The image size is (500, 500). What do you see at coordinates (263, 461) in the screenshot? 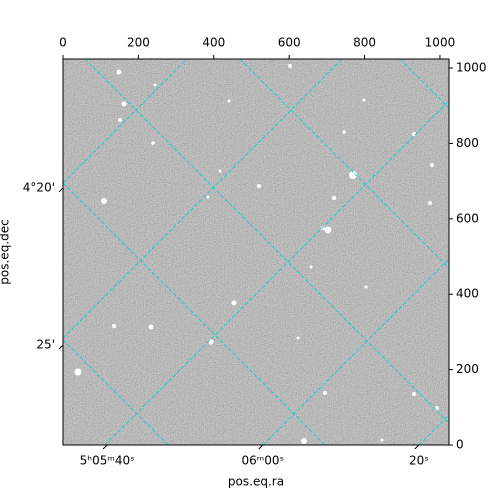
I see `ra-tick-label: 06ᵐ00ˢ` at bounding box center [263, 461].